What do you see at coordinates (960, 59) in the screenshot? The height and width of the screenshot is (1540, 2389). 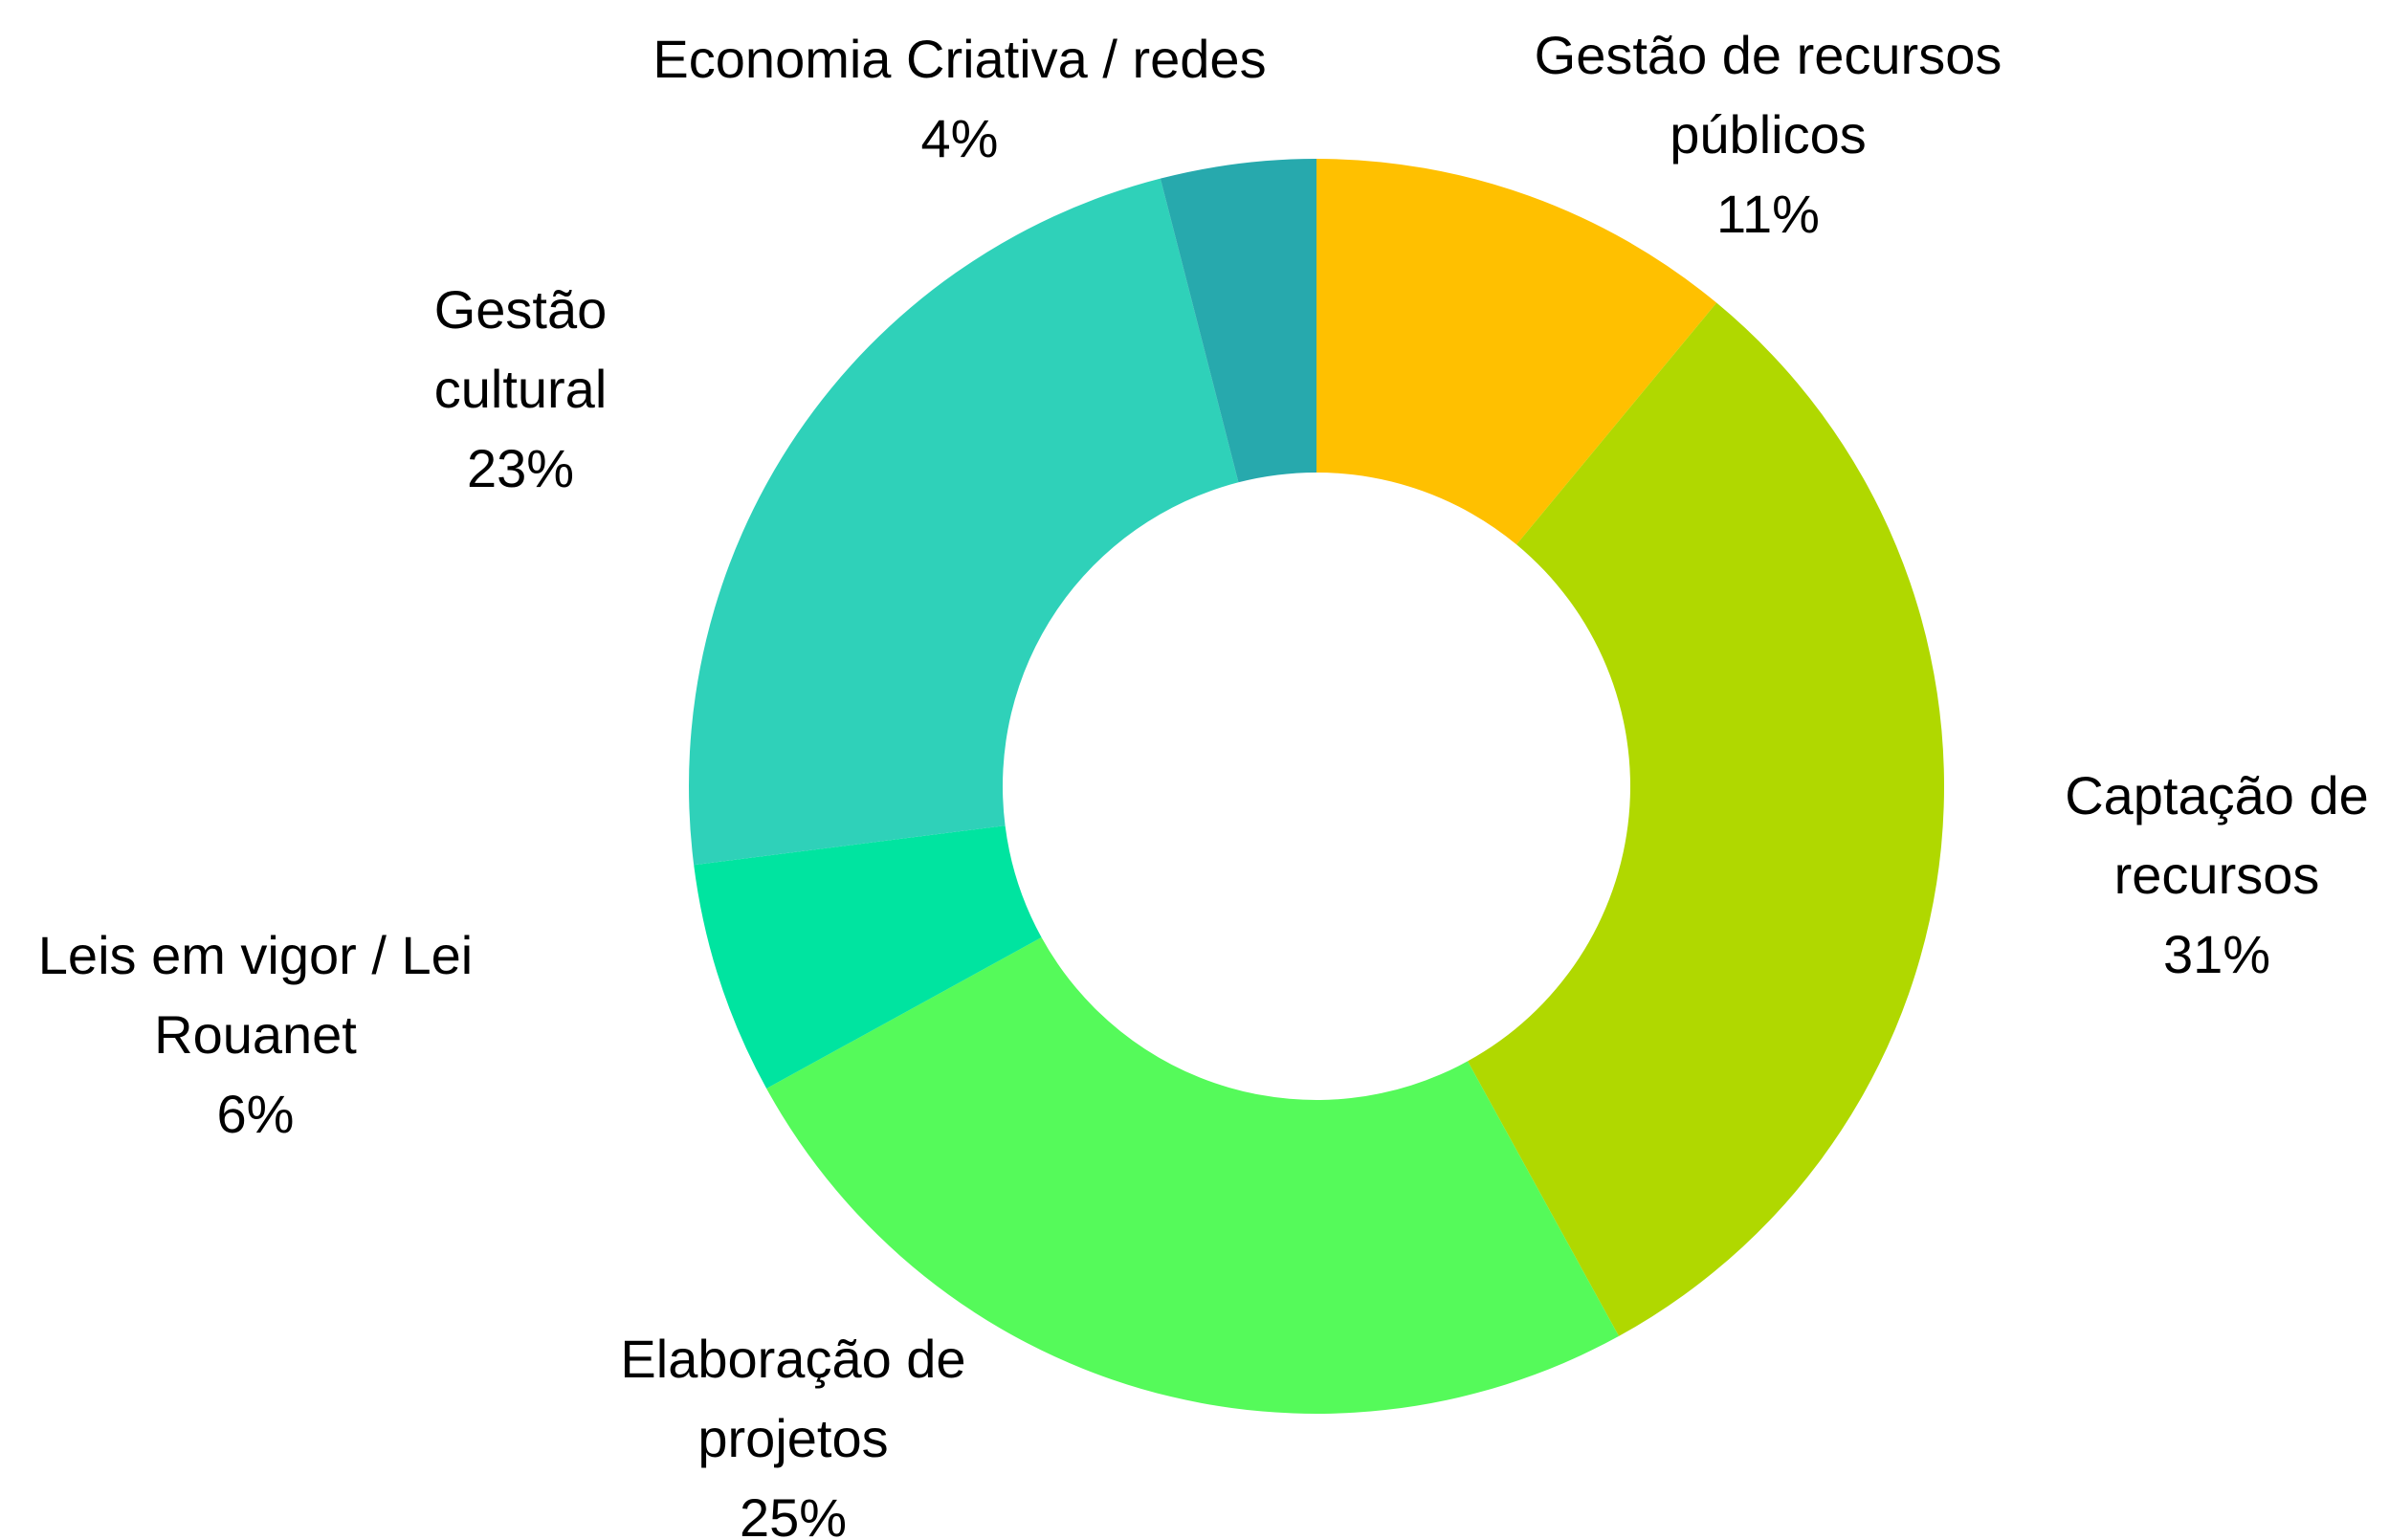 I see `category-label: Economia Criativa / redes` at bounding box center [960, 59].